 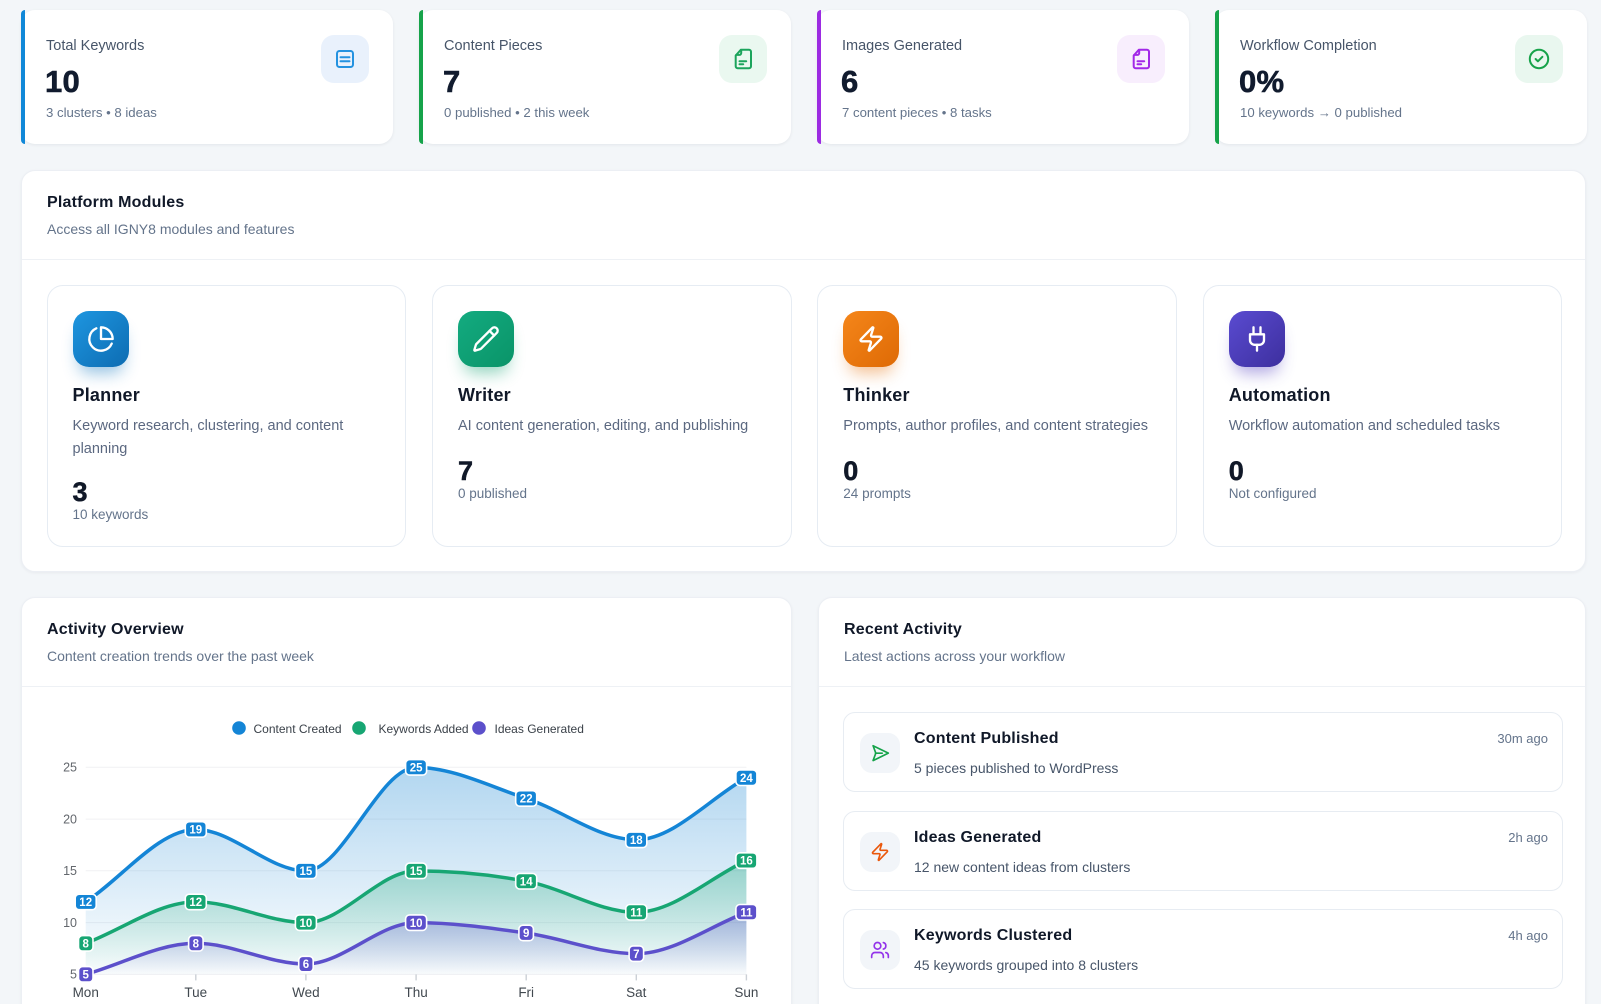 What do you see at coordinates (746, 779) in the screenshot?
I see `svg-text: 24` at bounding box center [746, 779].